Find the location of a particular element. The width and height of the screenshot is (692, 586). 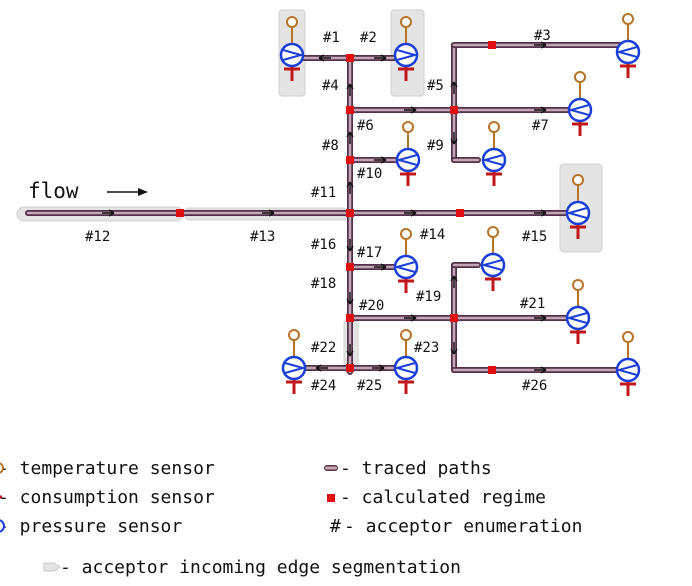

acceptor-label-26: #26 is located at coordinates (534, 386).